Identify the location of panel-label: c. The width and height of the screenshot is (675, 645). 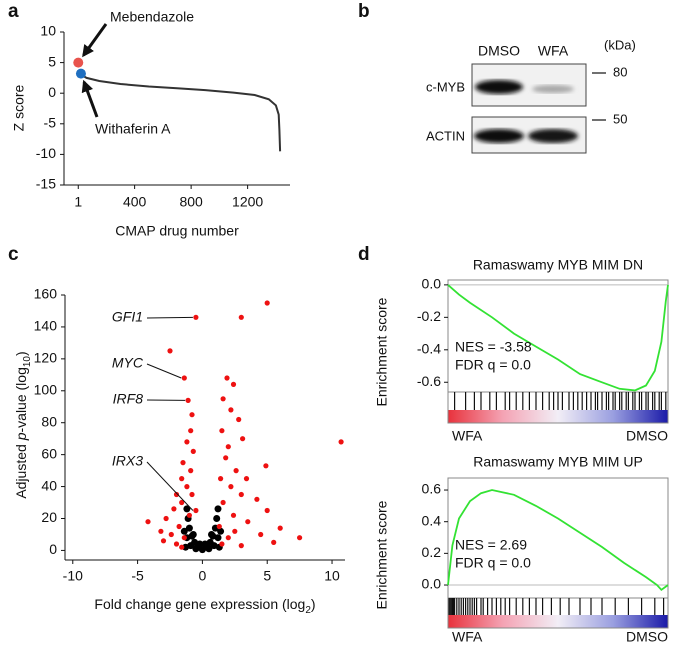
(13, 254).